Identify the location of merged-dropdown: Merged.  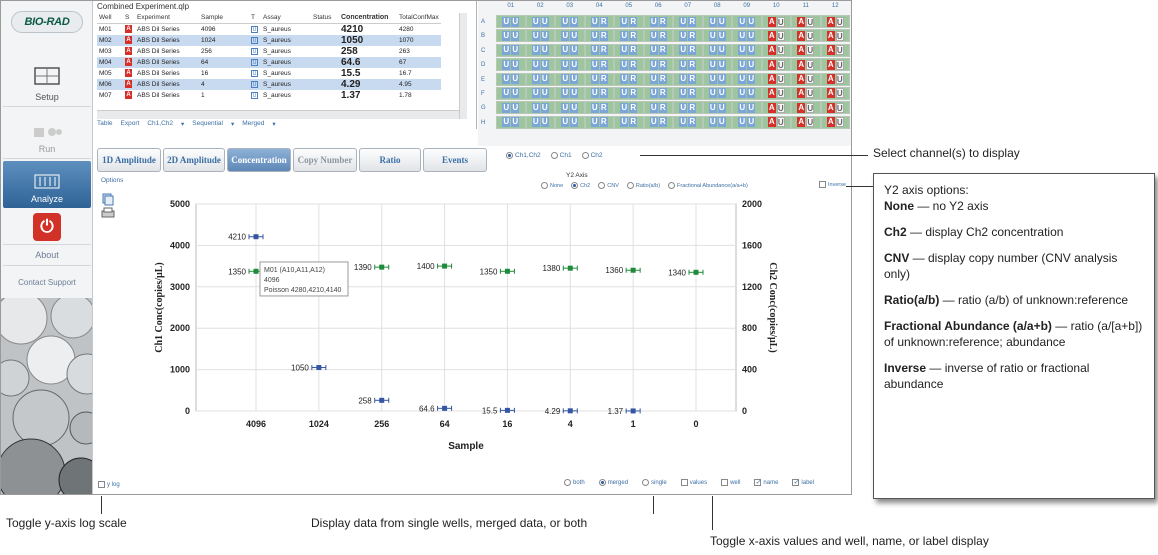
(253, 123).